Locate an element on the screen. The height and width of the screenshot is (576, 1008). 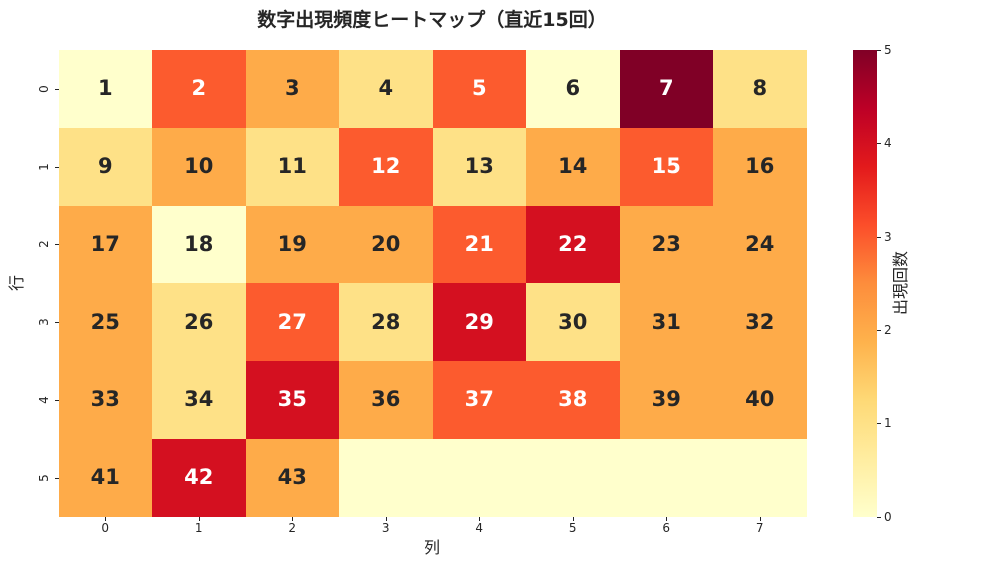
cell-value: 8 is located at coordinates (760, 88).